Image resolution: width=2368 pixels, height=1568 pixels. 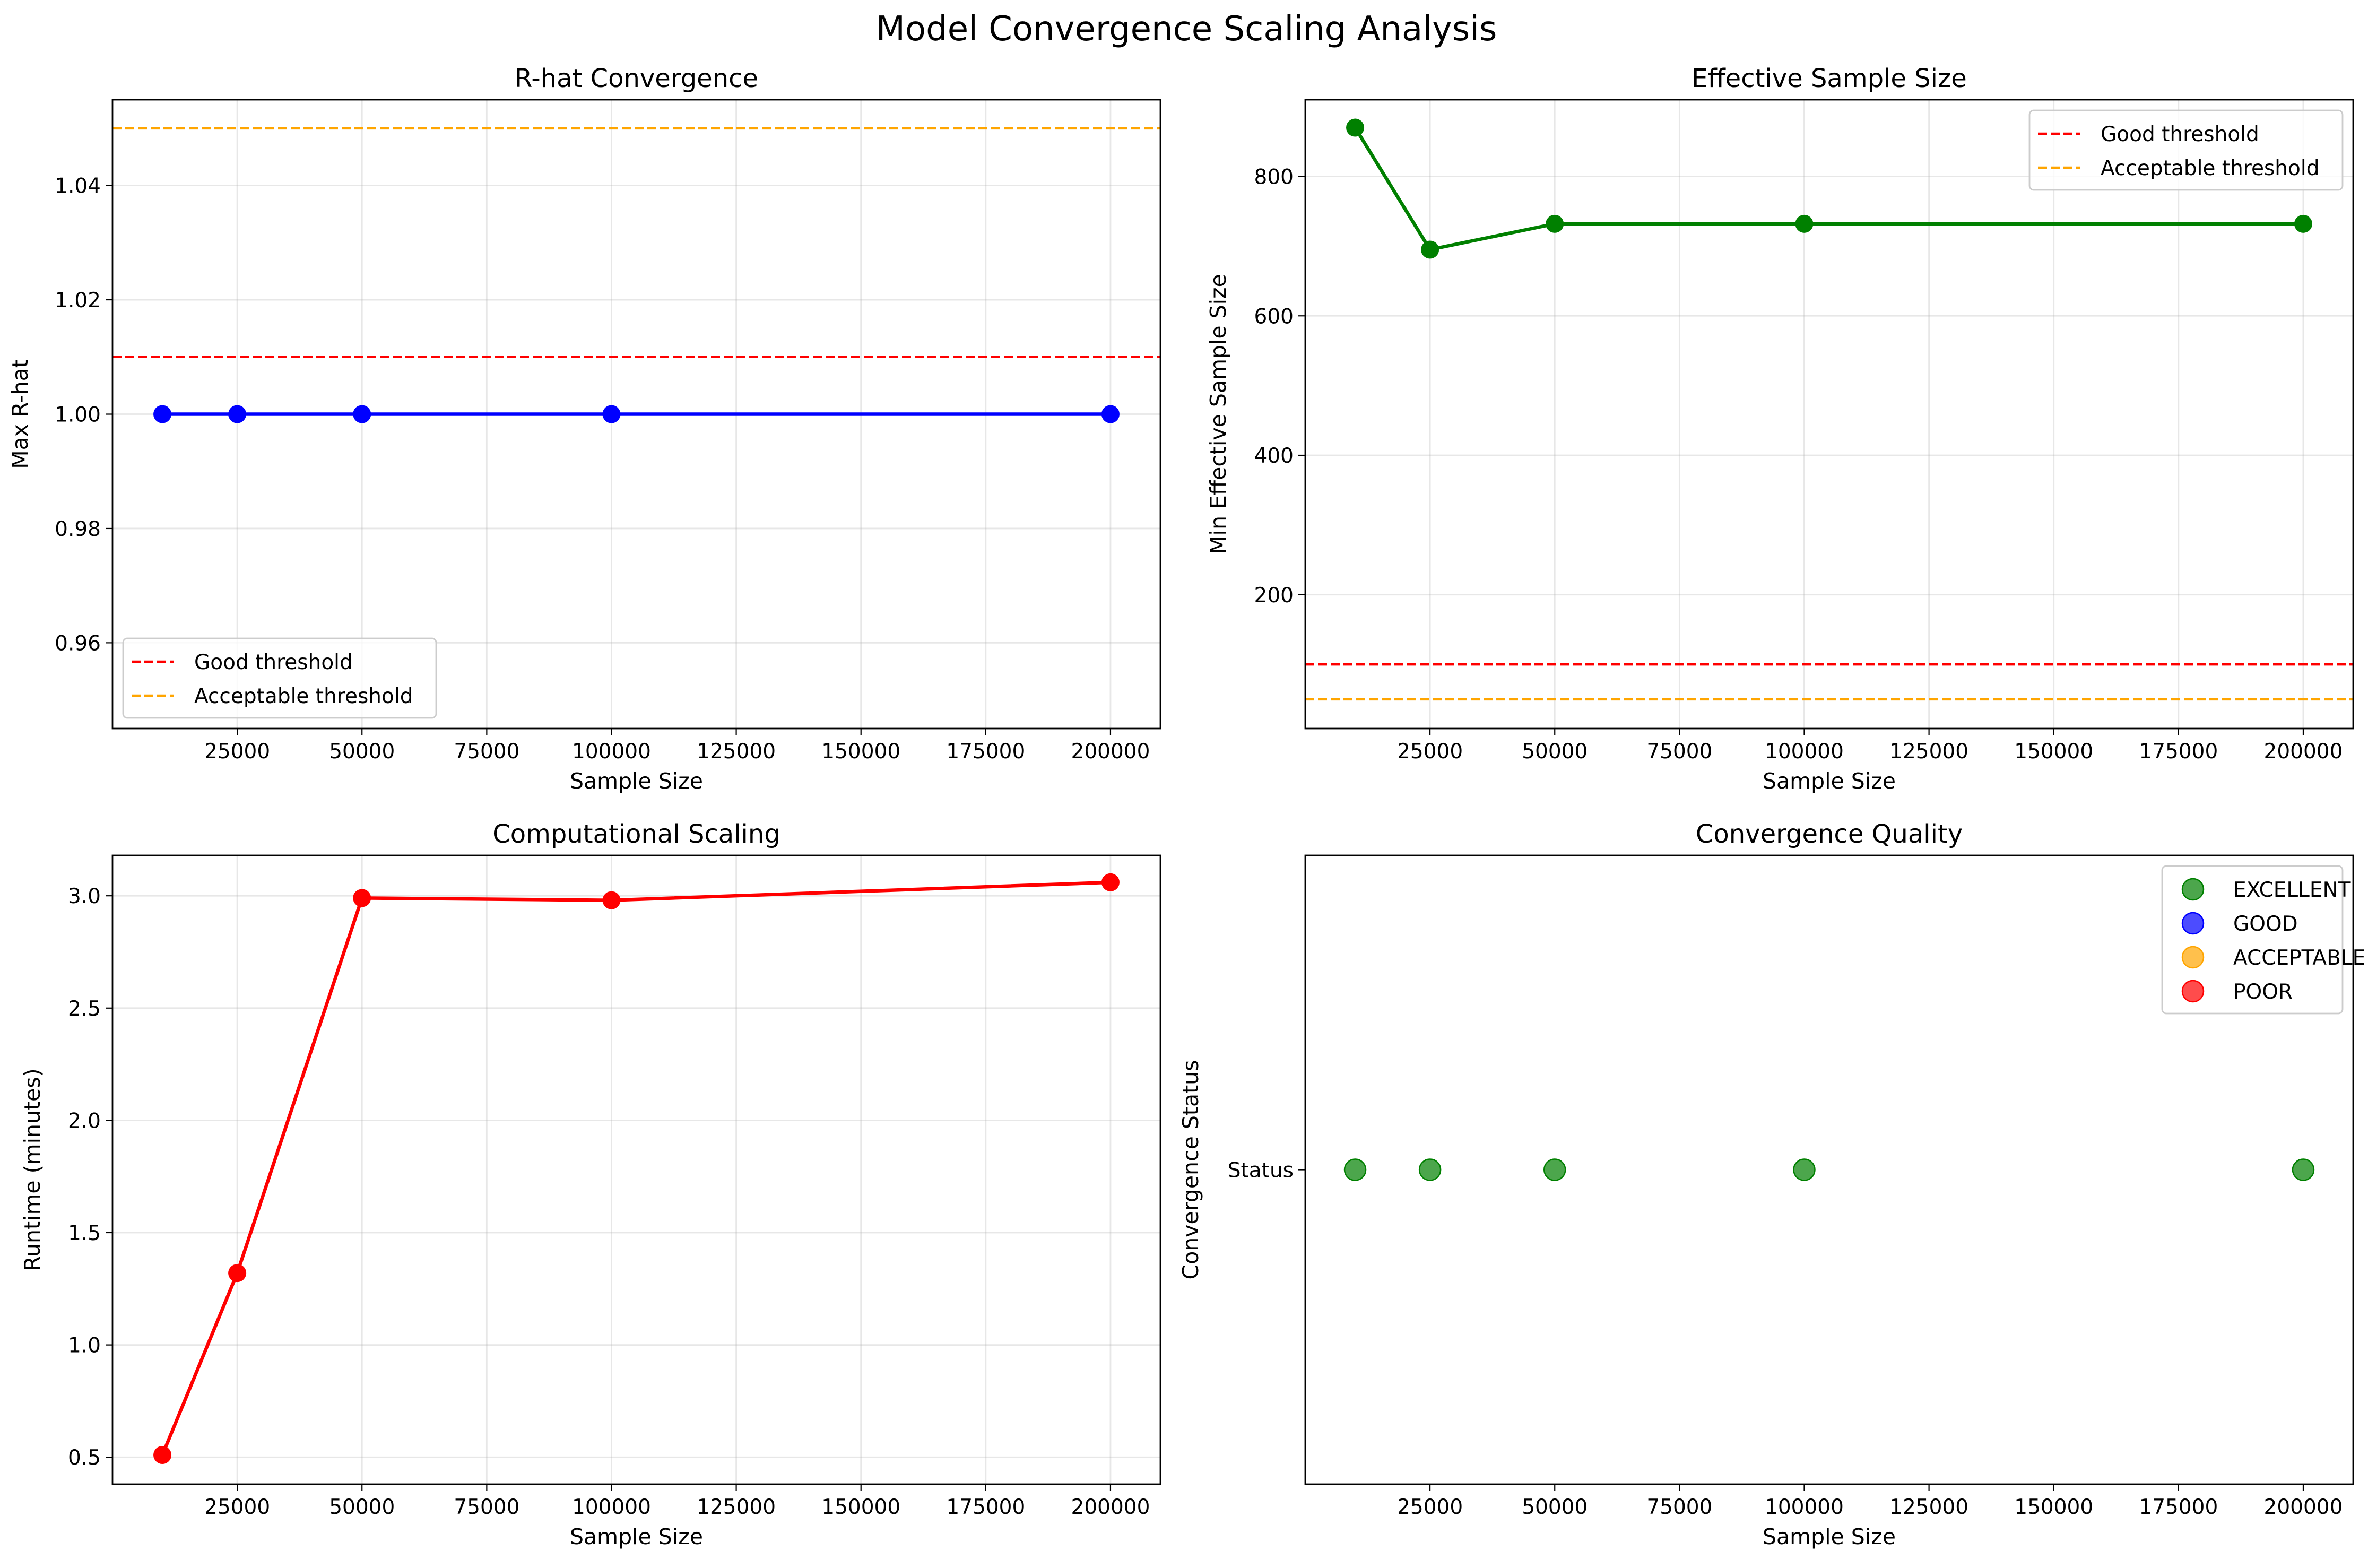 I want to click on legend-label: EXCELLENT, so click(x=2292, y=890).